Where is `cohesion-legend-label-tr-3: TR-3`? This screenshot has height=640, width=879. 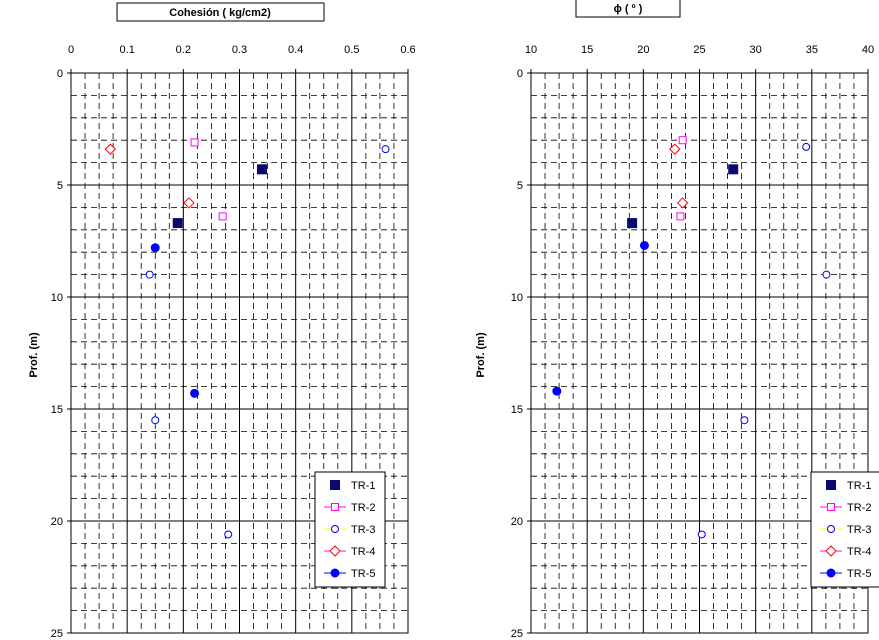
cohesion-legend-label-tr-3: TR-3 is located at coordinates (363, 530).